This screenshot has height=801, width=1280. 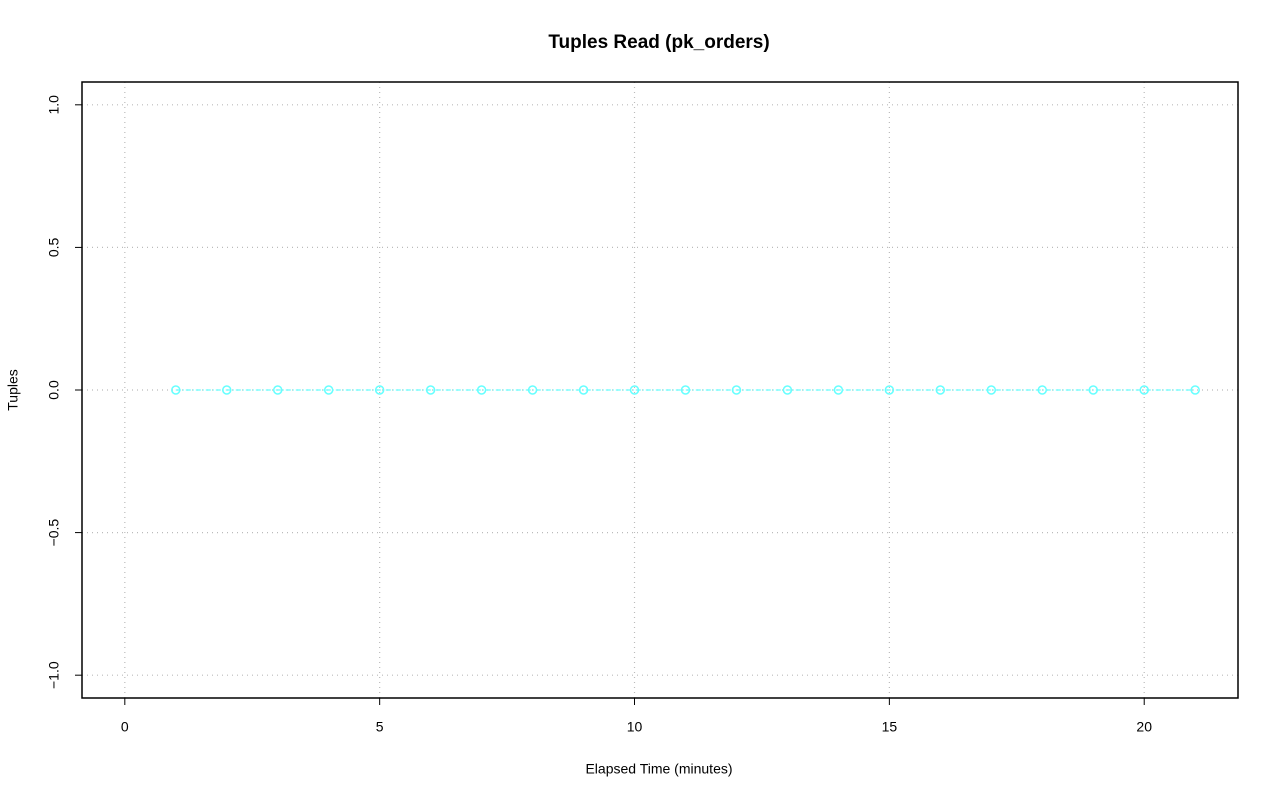 I want to click on y-tick-label: −1.0, so click(x=54, y=675).